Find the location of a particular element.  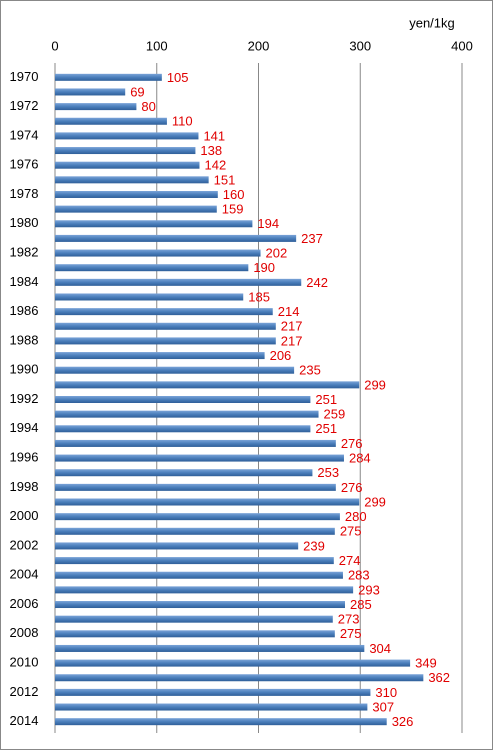

value-label: 253 is located at coordinates (328, 472).